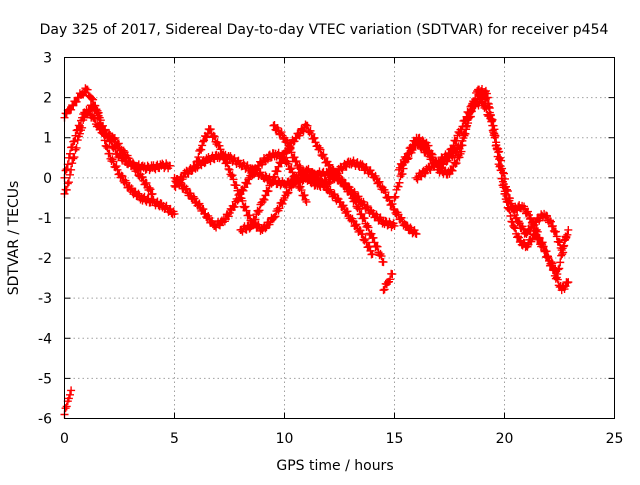  I want to click on y-tick-label: -5, so click(45, 379).